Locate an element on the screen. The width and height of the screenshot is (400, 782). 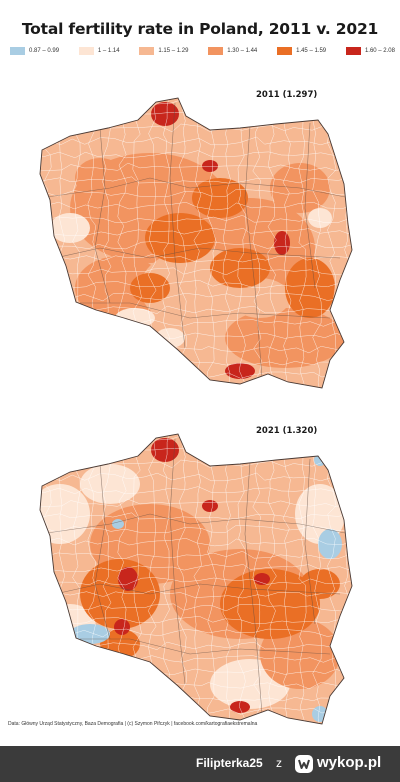
map-2011-label: 2011 (1.297) is located at coordinates (287, 95).